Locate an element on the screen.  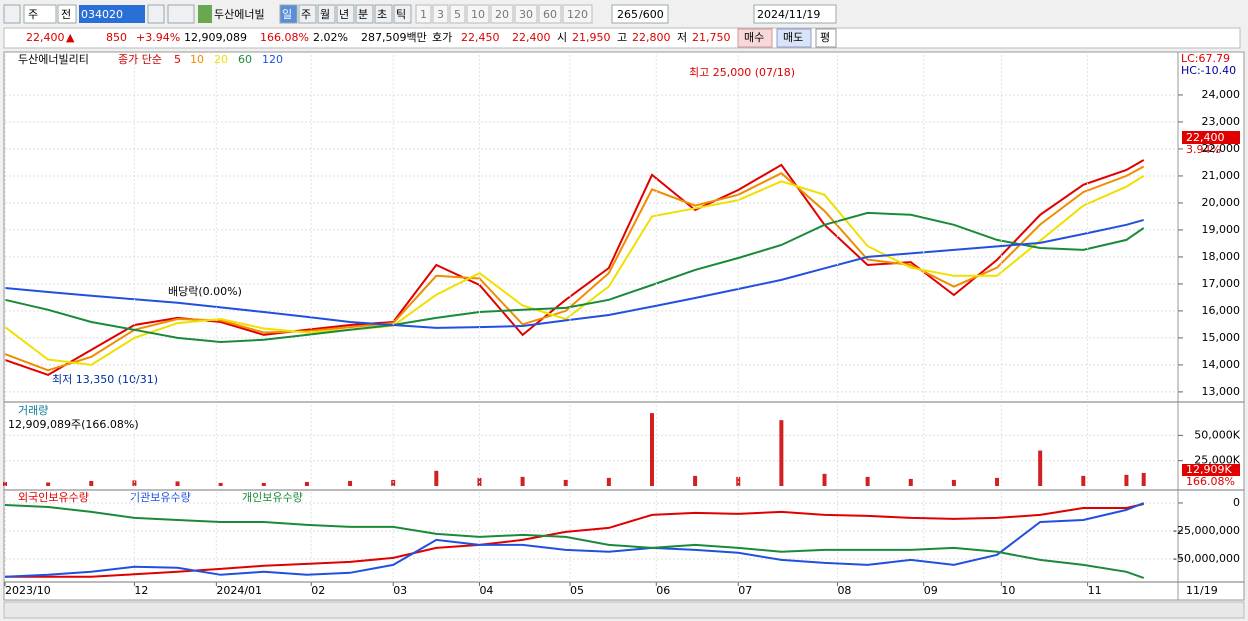
sound-button is located at coordinates (181, 14).